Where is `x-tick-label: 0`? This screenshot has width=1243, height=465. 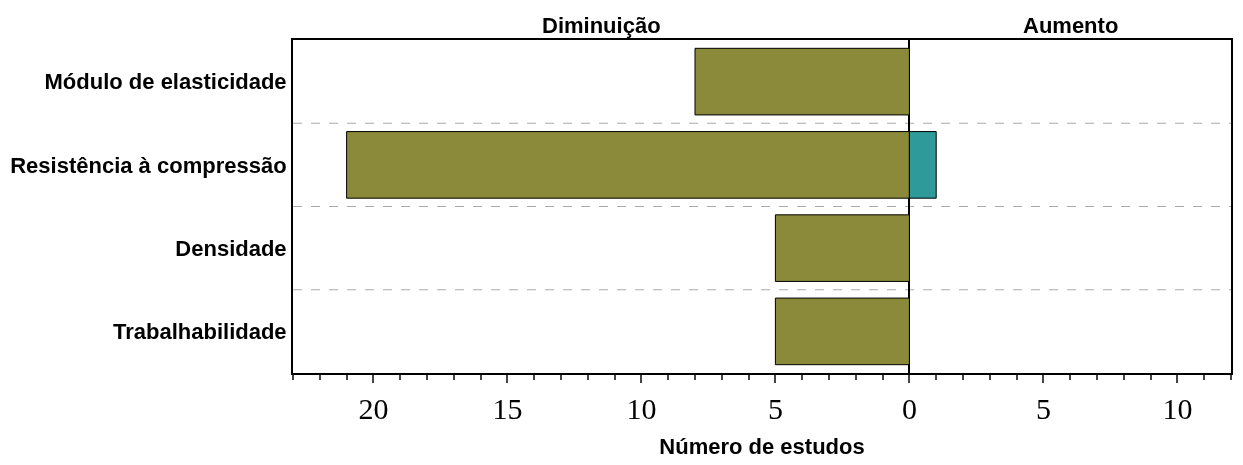 x-tick-label: 0 is located at coordinates (909, 408).